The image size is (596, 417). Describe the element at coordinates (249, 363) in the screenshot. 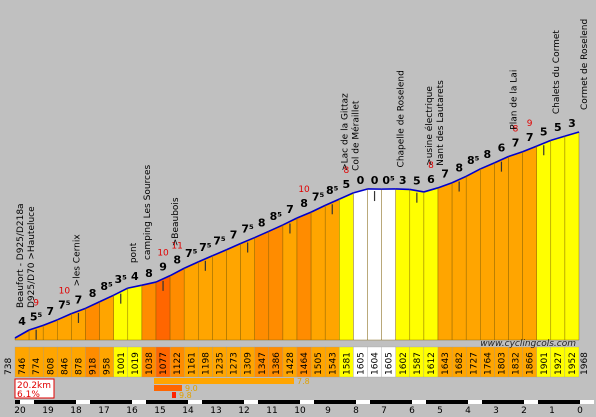

I see `altitude-label: 1309` at that location.